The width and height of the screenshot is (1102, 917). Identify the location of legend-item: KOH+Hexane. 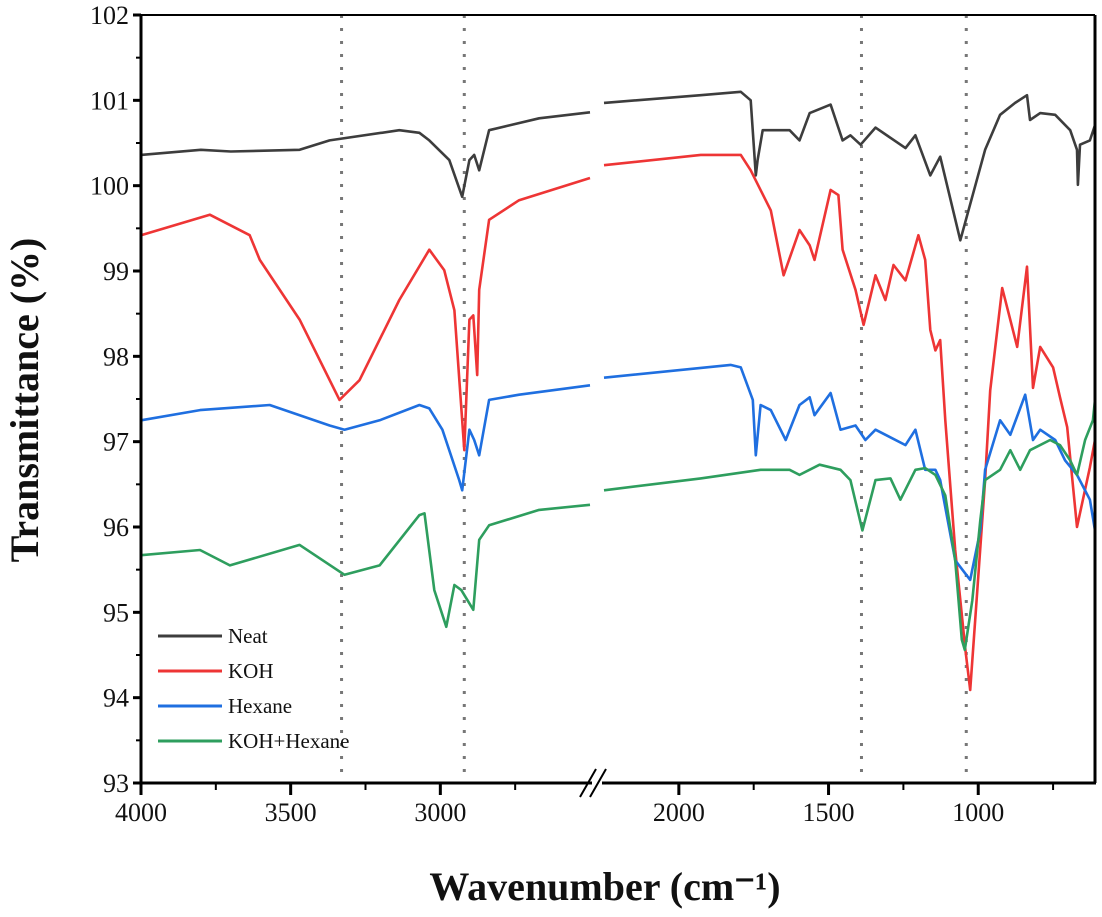
(253, 741).